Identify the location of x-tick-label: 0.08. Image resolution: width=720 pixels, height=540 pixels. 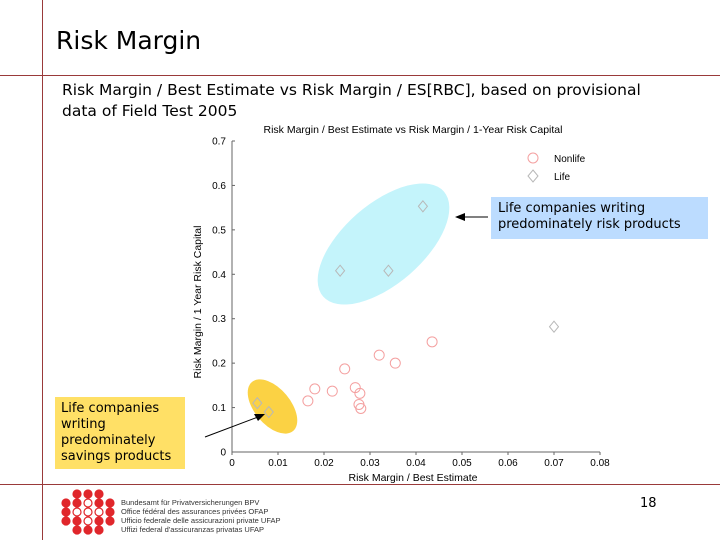
(600, 463).